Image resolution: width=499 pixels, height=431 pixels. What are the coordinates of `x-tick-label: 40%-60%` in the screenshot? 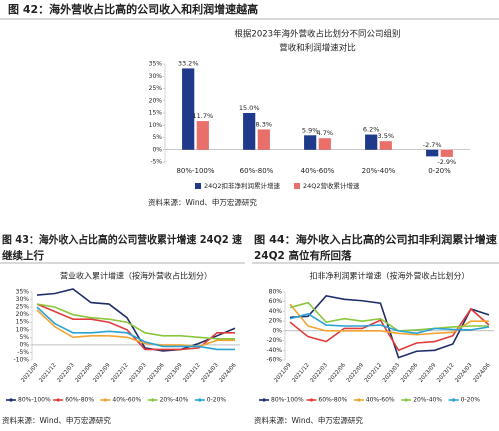 It's located at (318, 171).